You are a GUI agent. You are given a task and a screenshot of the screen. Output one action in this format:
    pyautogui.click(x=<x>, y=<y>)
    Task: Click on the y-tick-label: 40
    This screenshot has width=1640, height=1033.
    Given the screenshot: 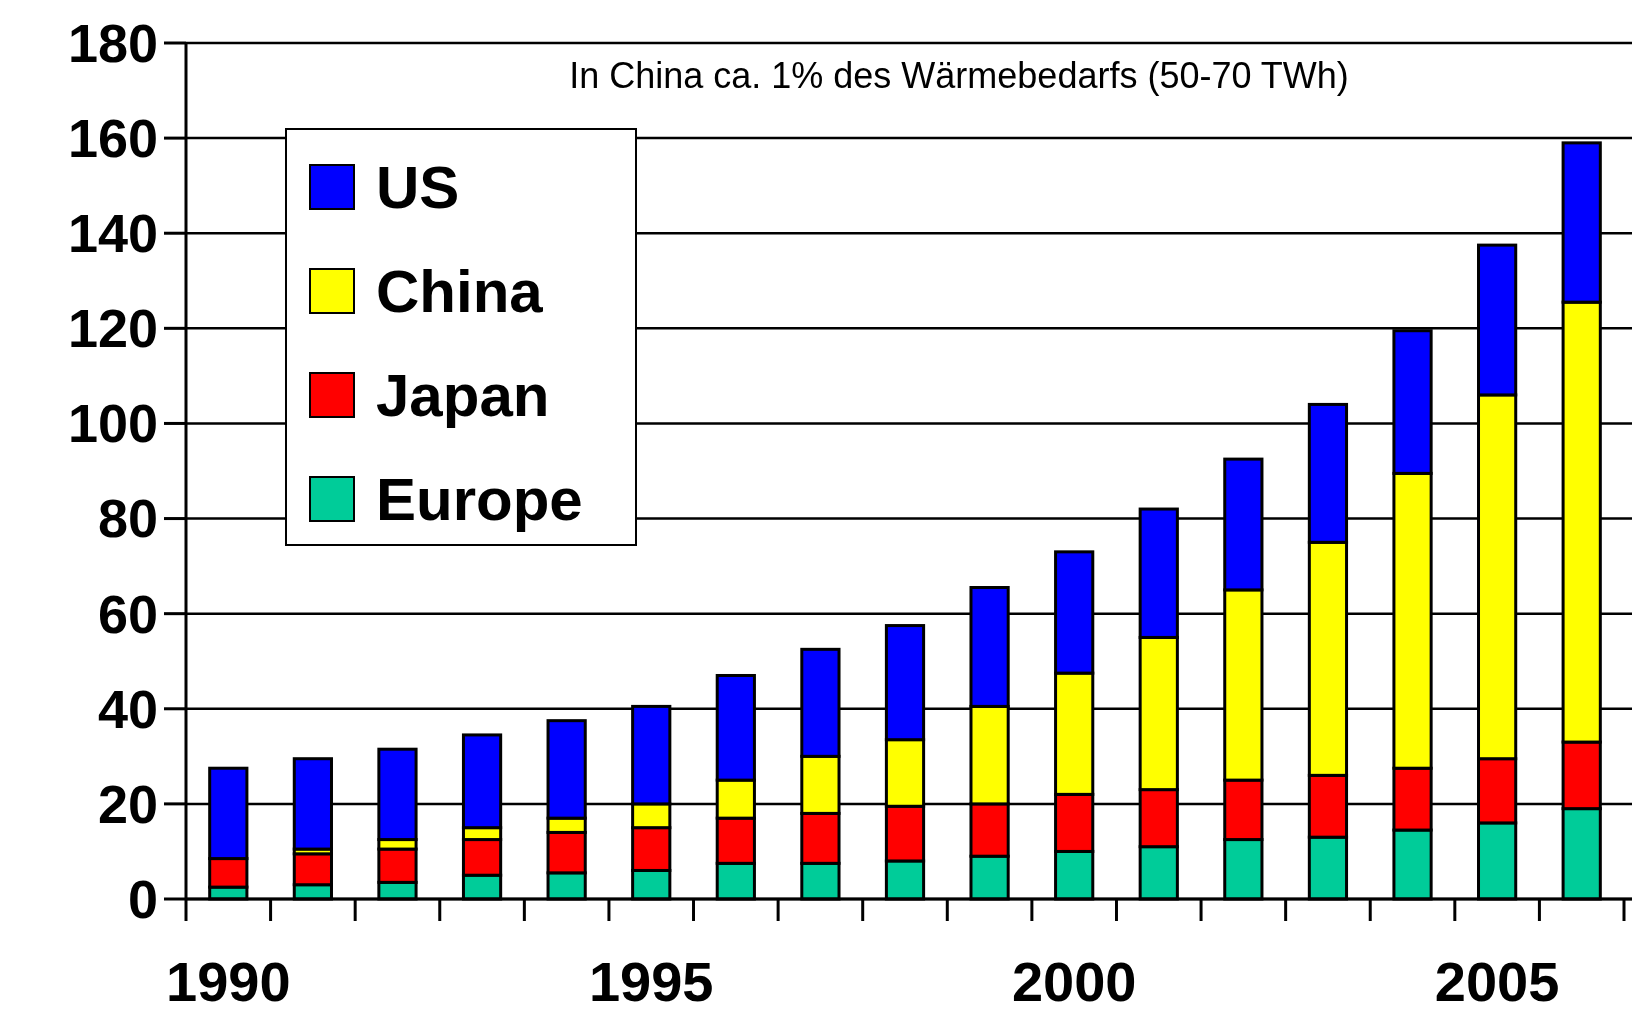 What is the action you would take?
    pyautogui.click(x=127, y=708)
    